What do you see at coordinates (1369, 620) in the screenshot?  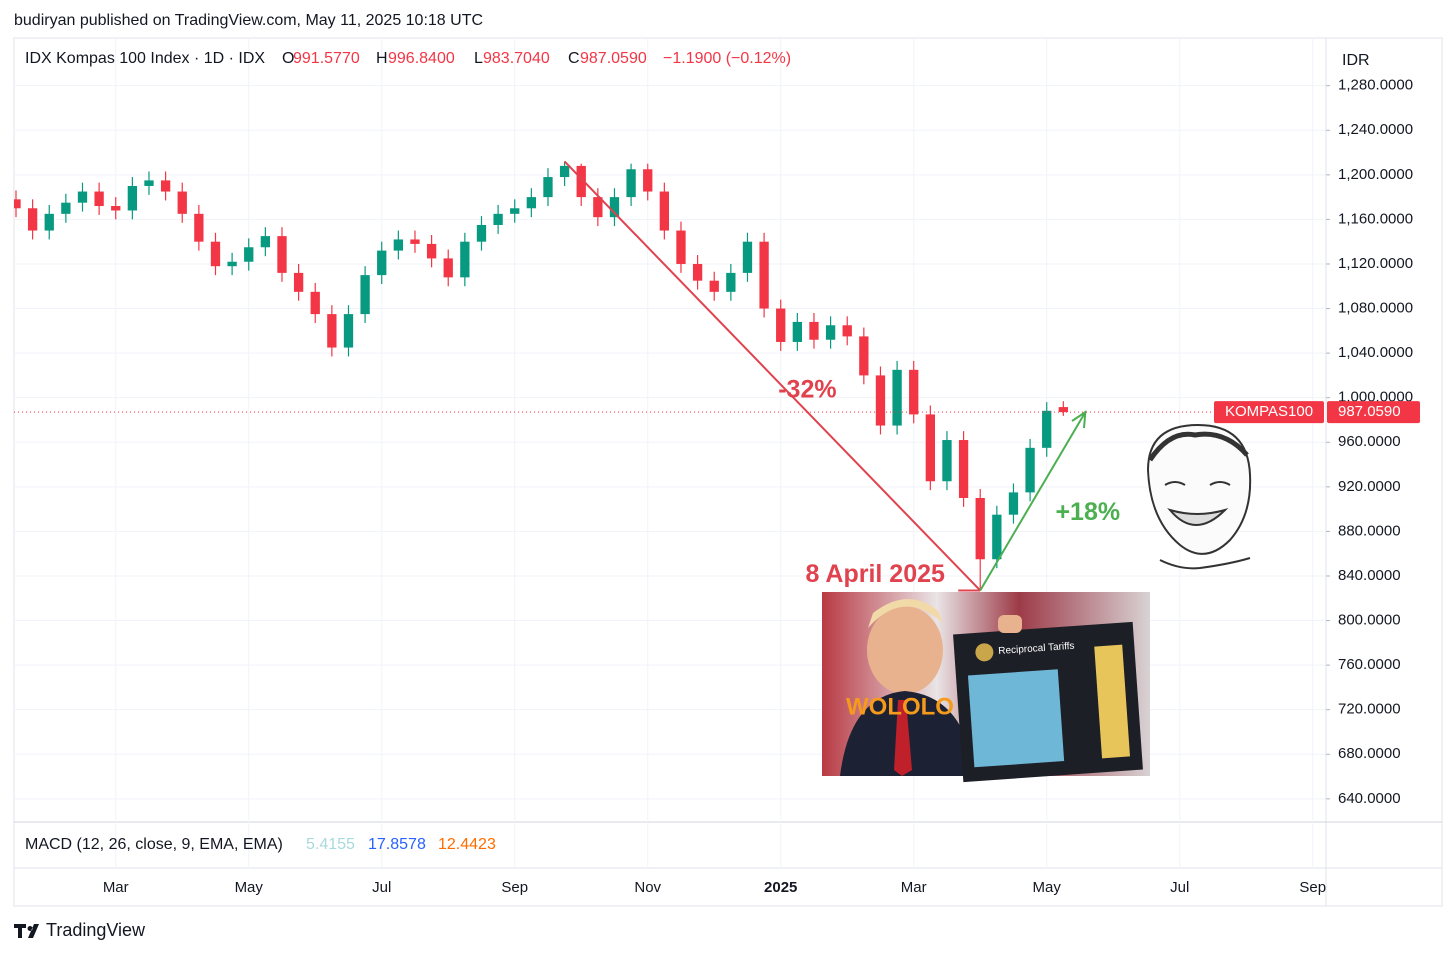 I see `y-tick-label: 800.0000` at bounding box center [1369, 620].